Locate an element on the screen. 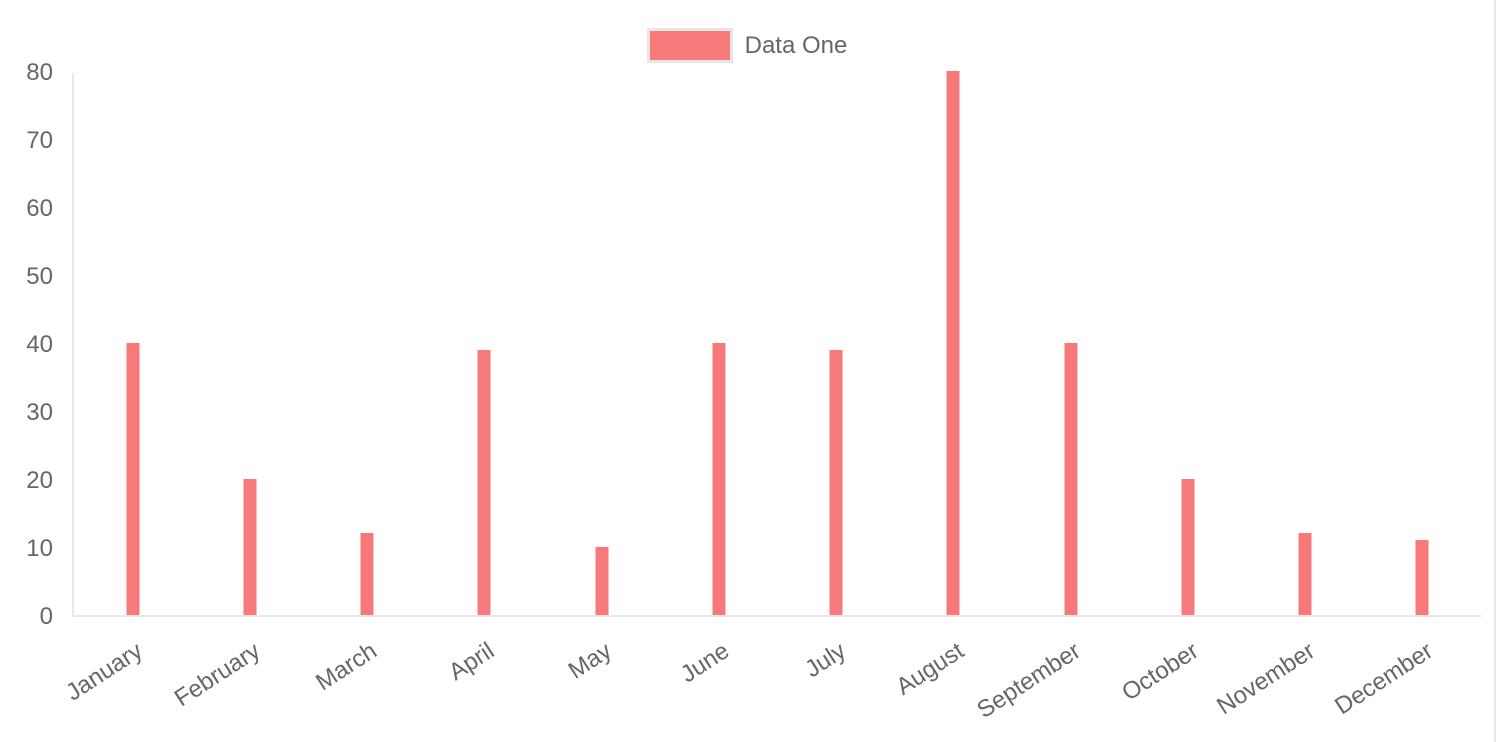  category-slot: March is located at coordinates (367, 384).